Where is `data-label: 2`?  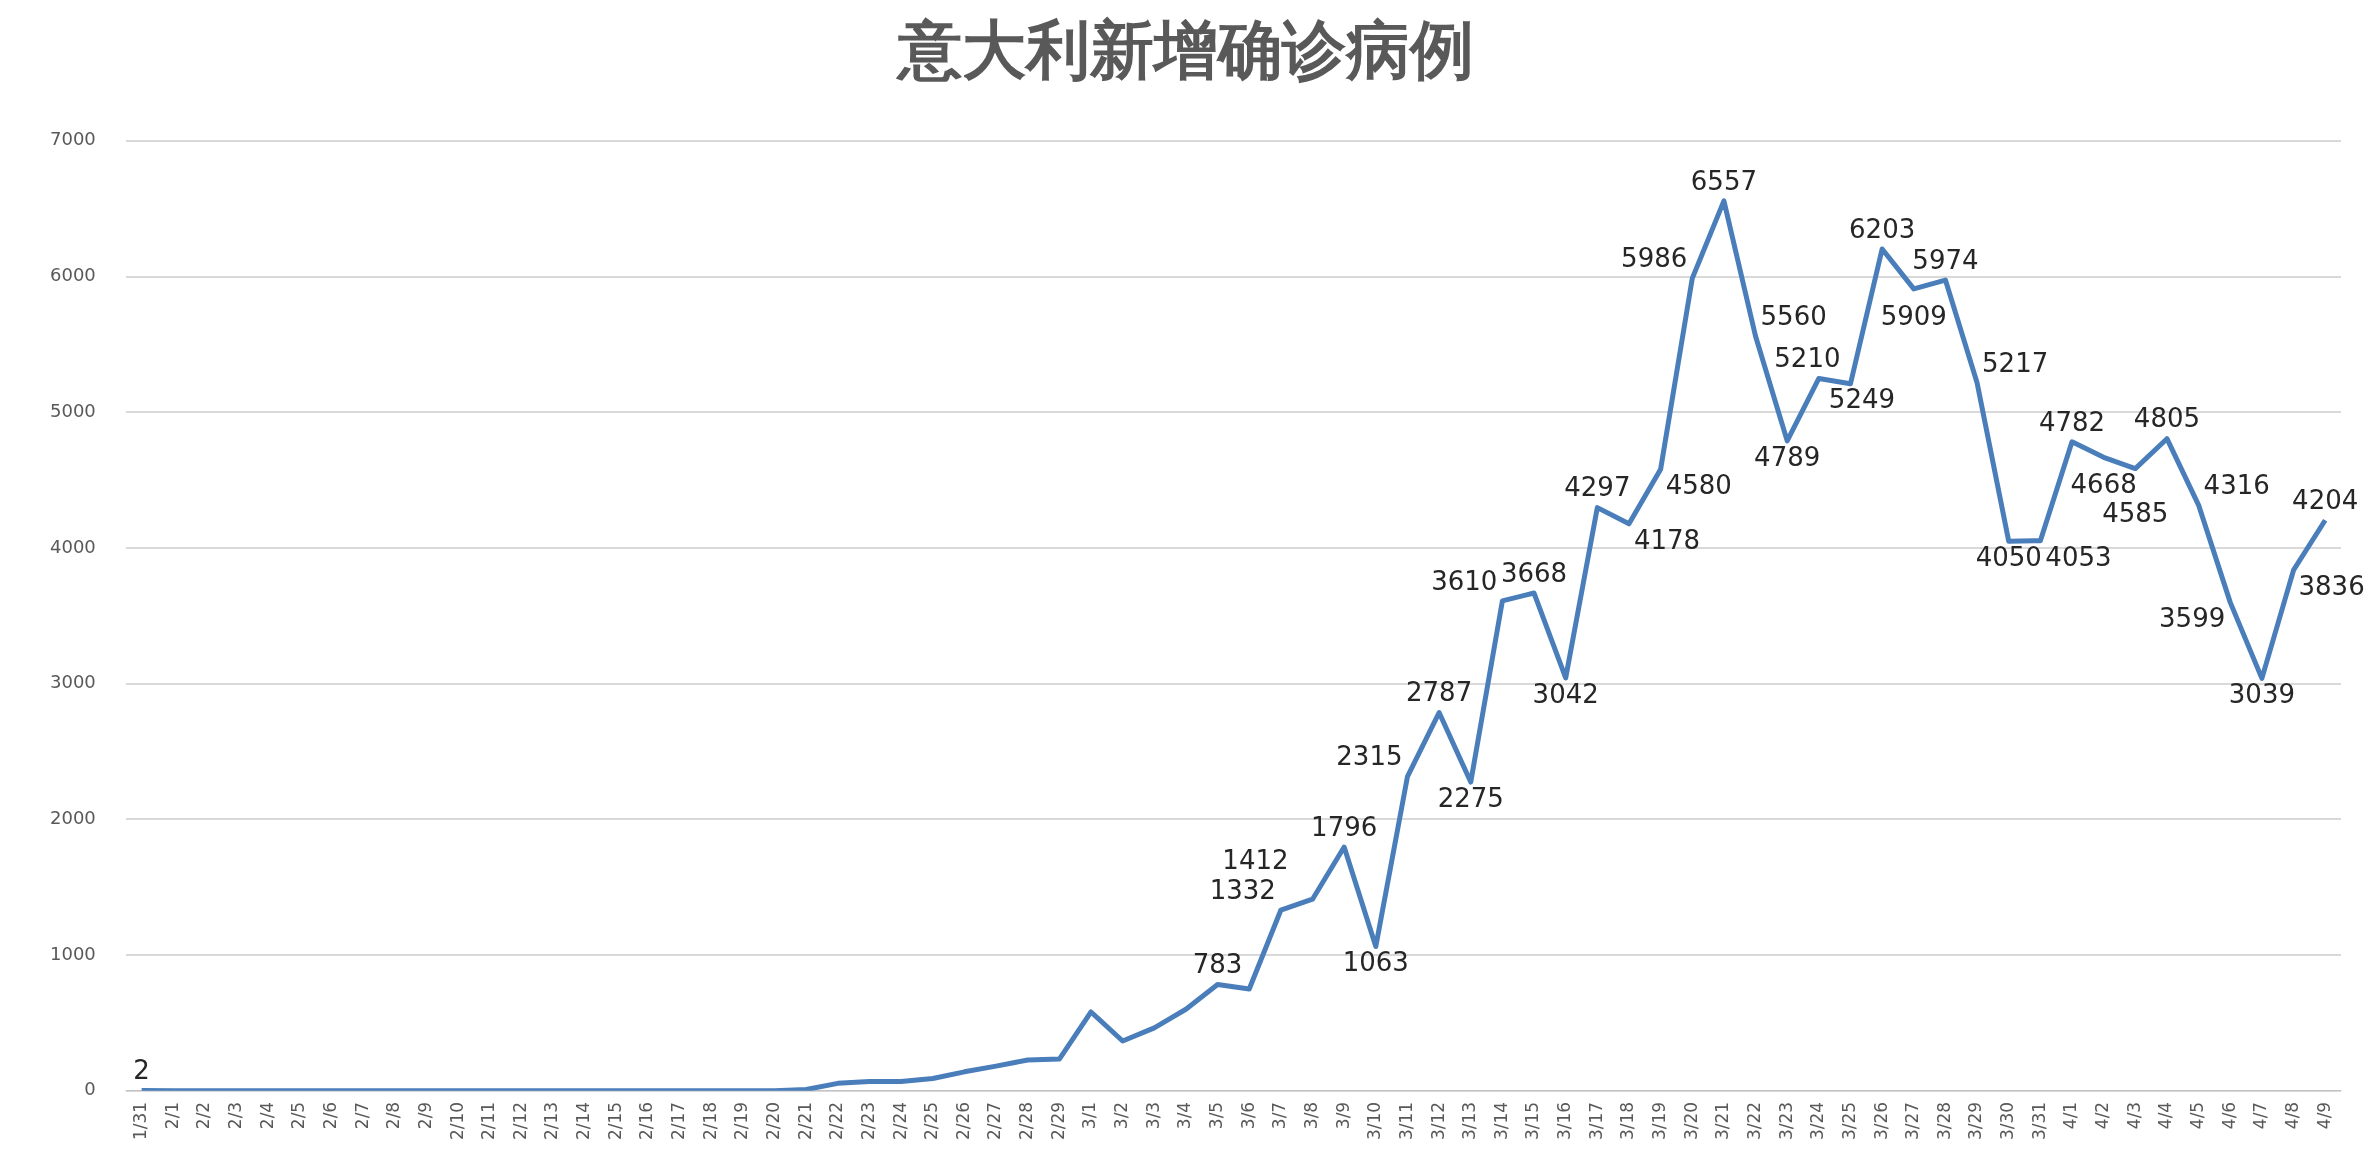
data-label: 2 is located at coordinates (141, 1070).